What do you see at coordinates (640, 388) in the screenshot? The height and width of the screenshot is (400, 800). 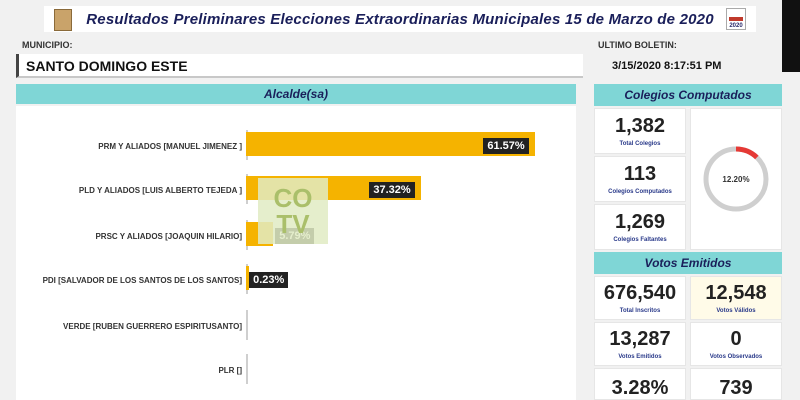 I see `porcentaje-value: 3.28%` at bounding box center [640, 388].